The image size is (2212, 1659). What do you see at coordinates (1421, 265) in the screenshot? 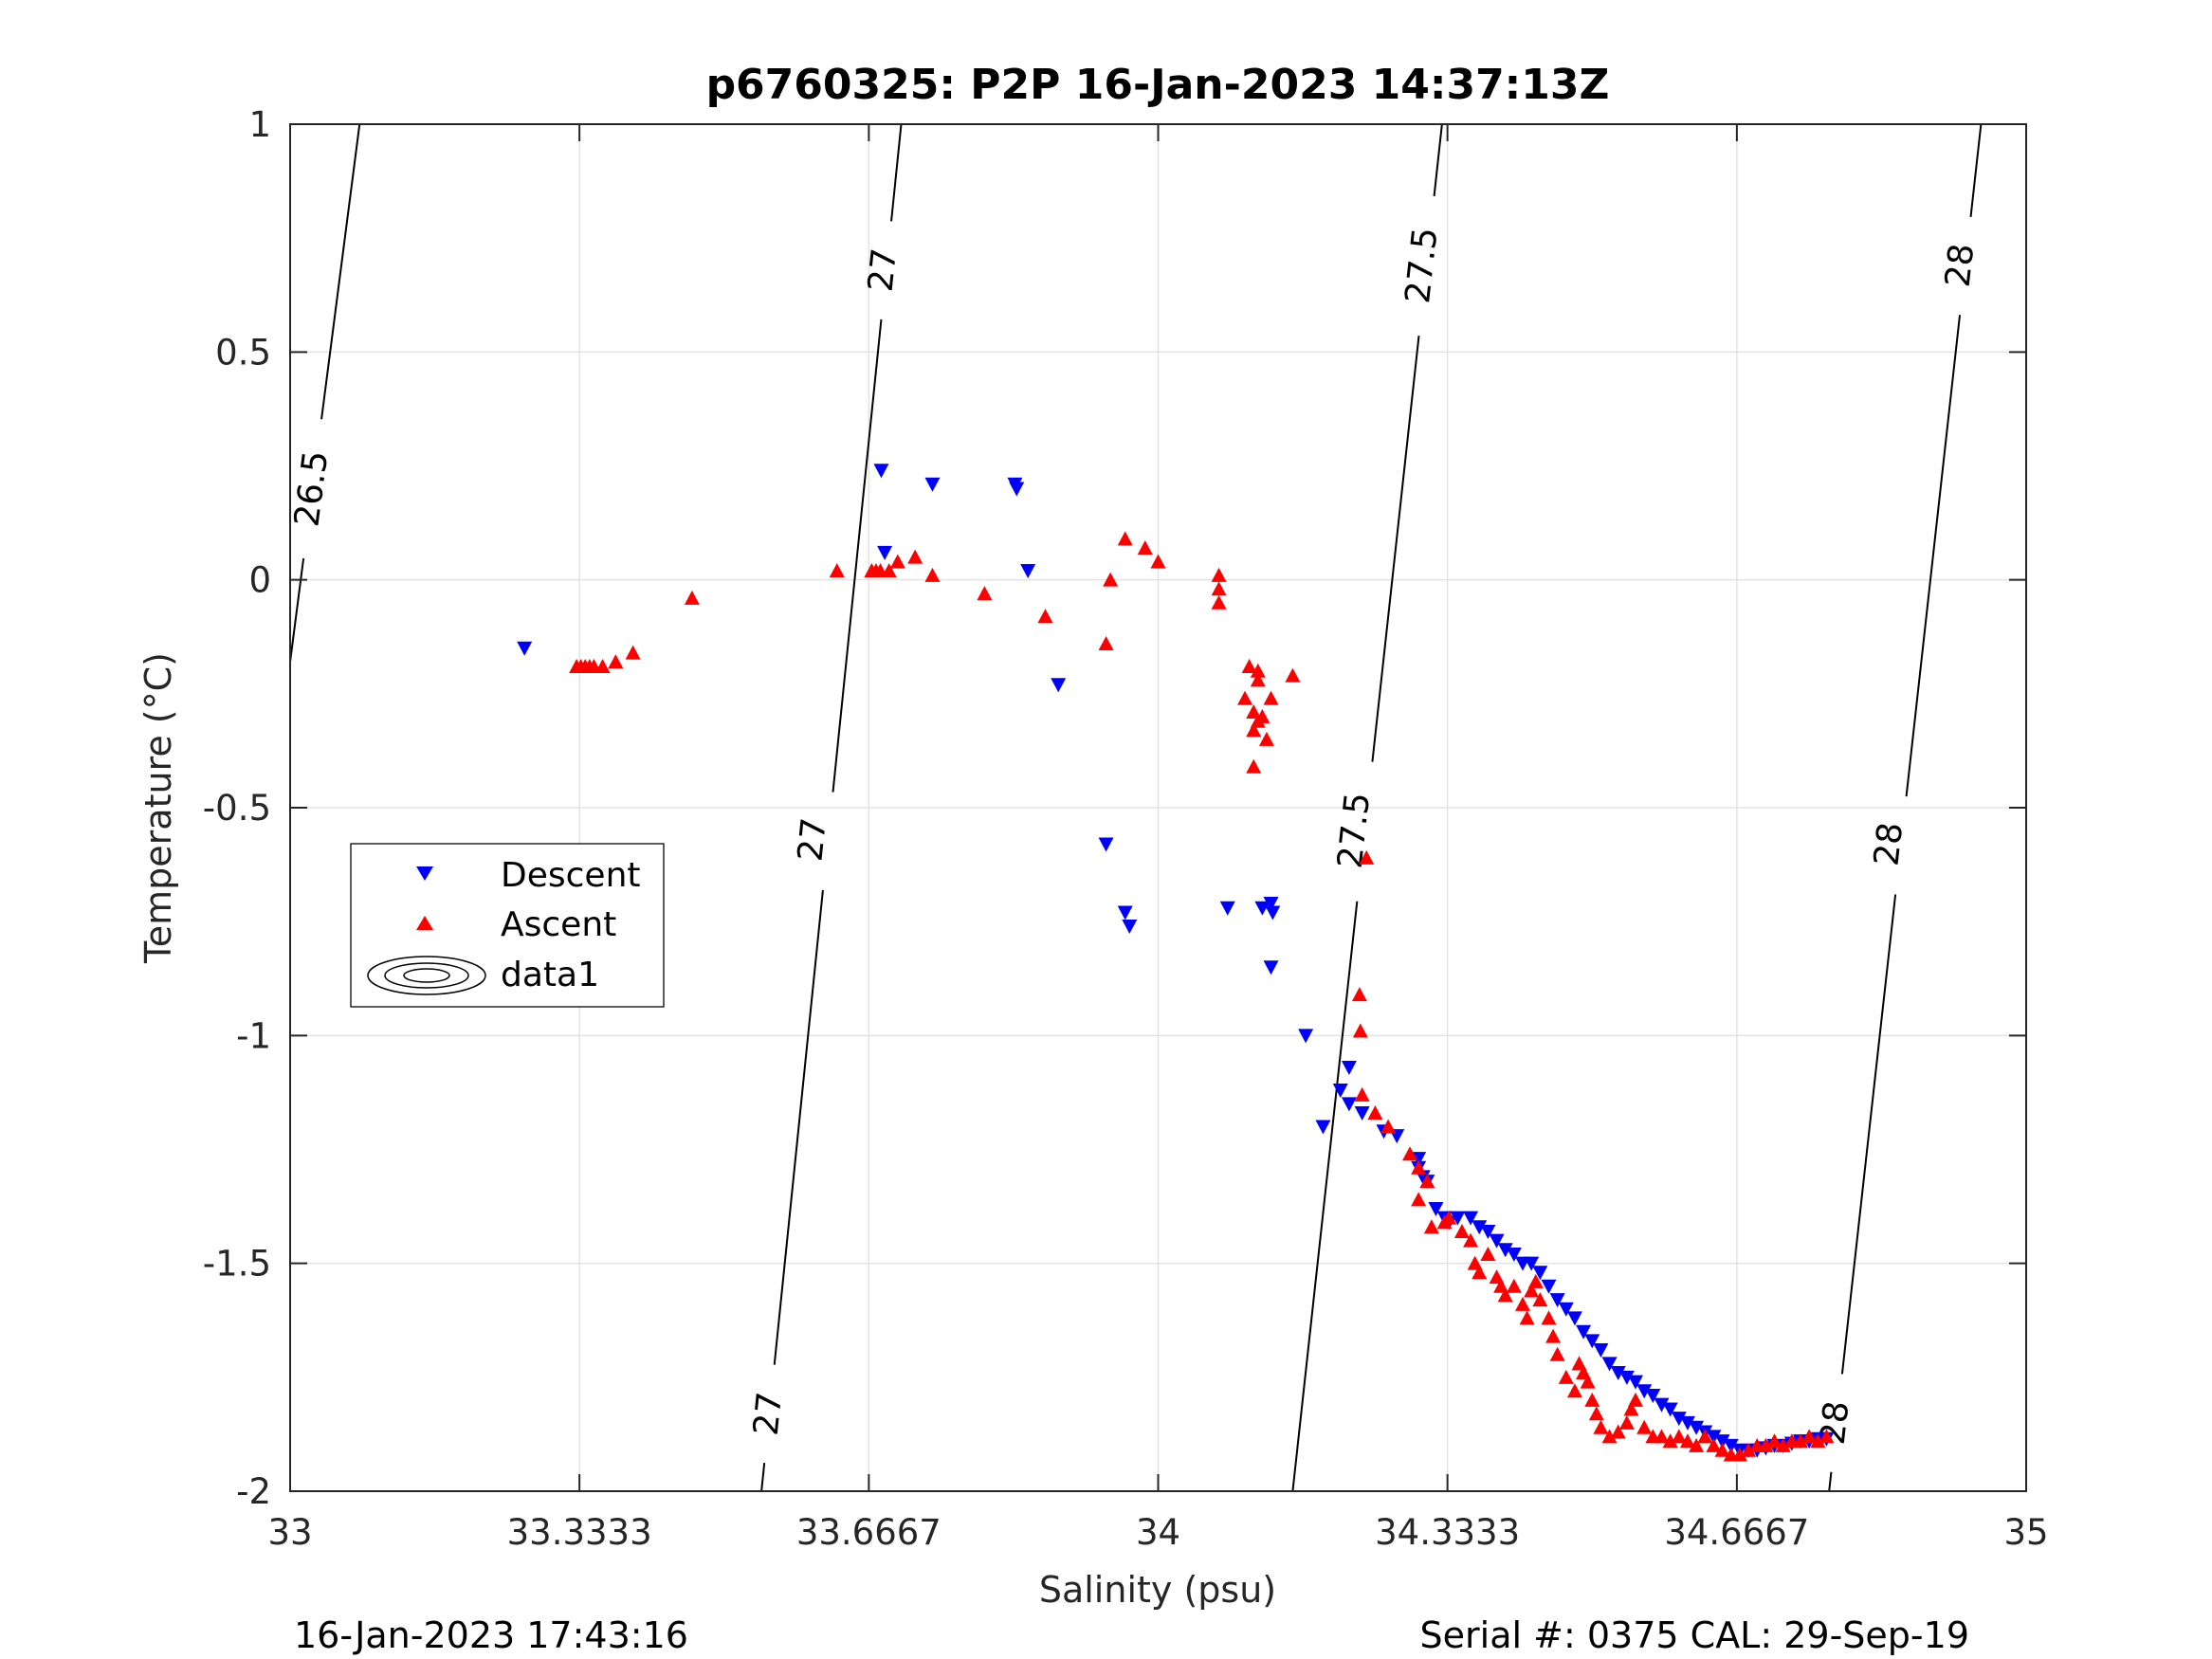
I see `contour-label: 27.5` at bounding box center [1421, 265].